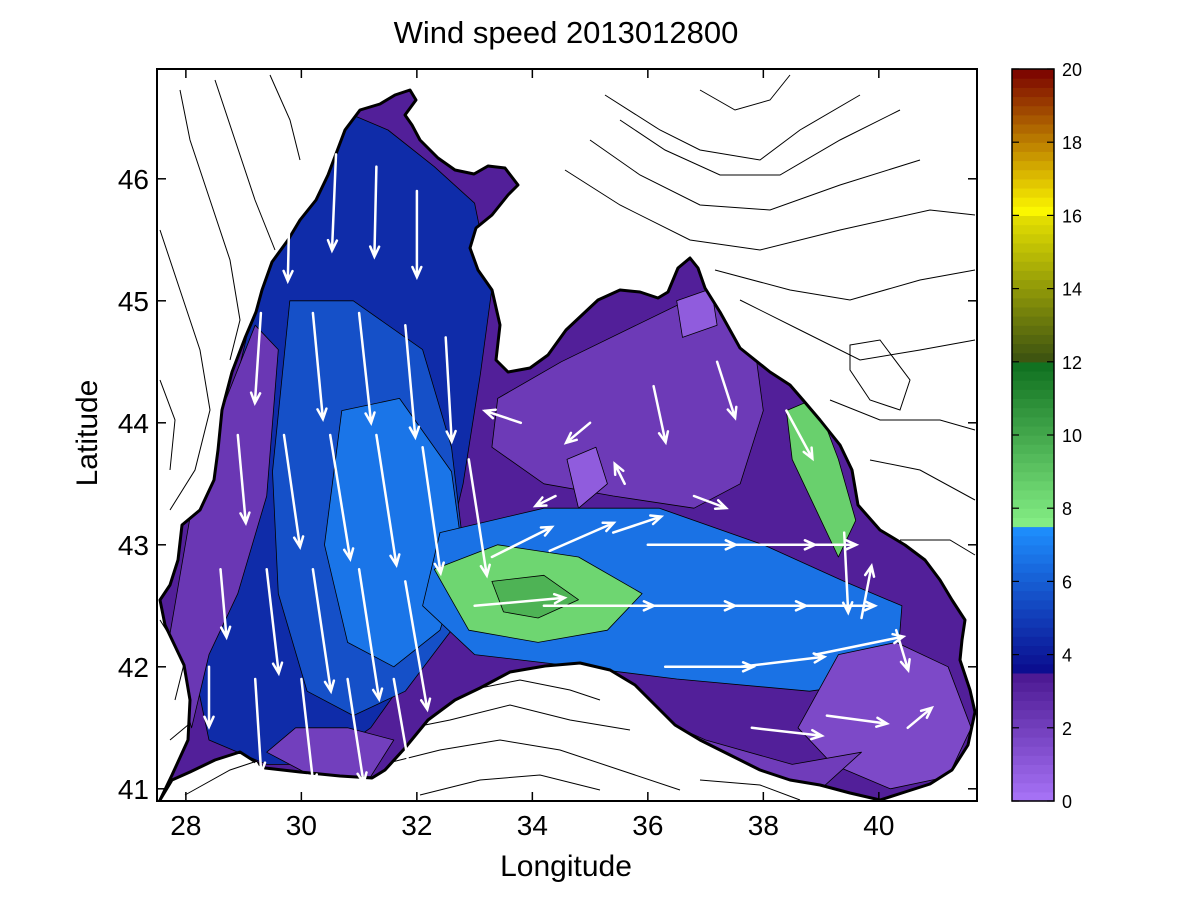  What do you see at coordinates (1067, 729) in the screenshot?
I see `colorbar-tick-label: 2` at bounding box center [1067, 729].